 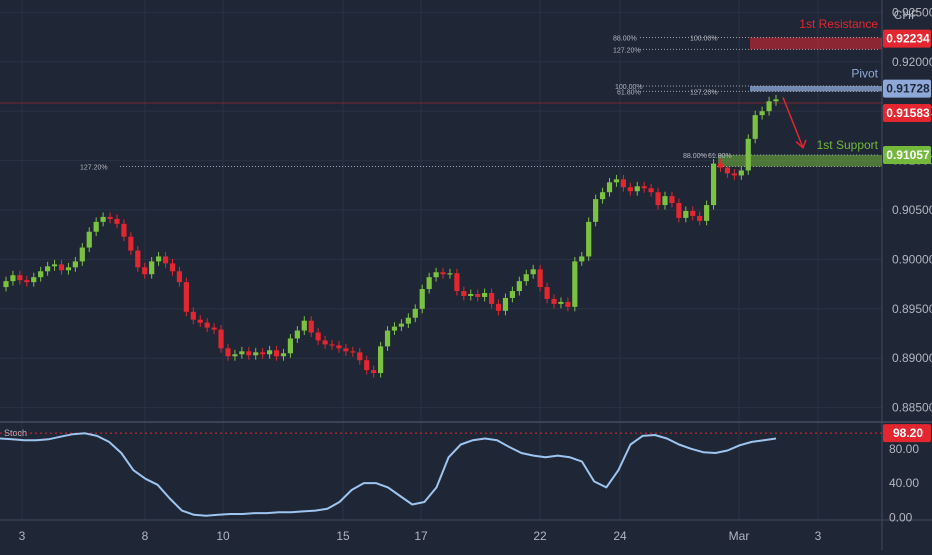 I want to click on last-price-tag-text: 0.91583, so click(x=908, y=113).